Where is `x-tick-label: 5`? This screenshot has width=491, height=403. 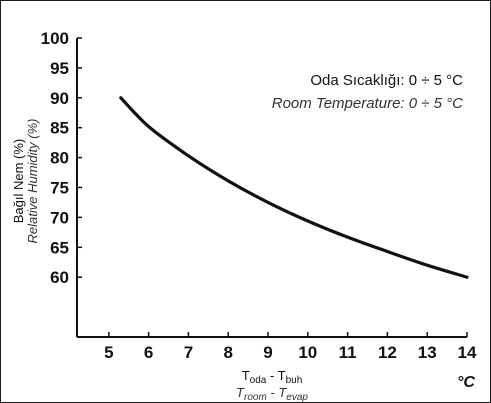
x-tick-label: 5 is located at coordinates (108, 352).